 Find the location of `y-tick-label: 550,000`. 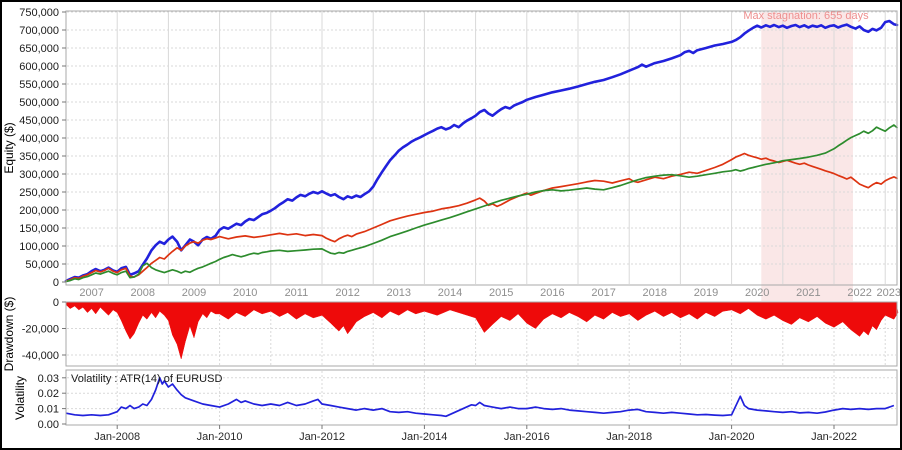

y-tick-label: 550,000 is located at coordinates (39, 85).